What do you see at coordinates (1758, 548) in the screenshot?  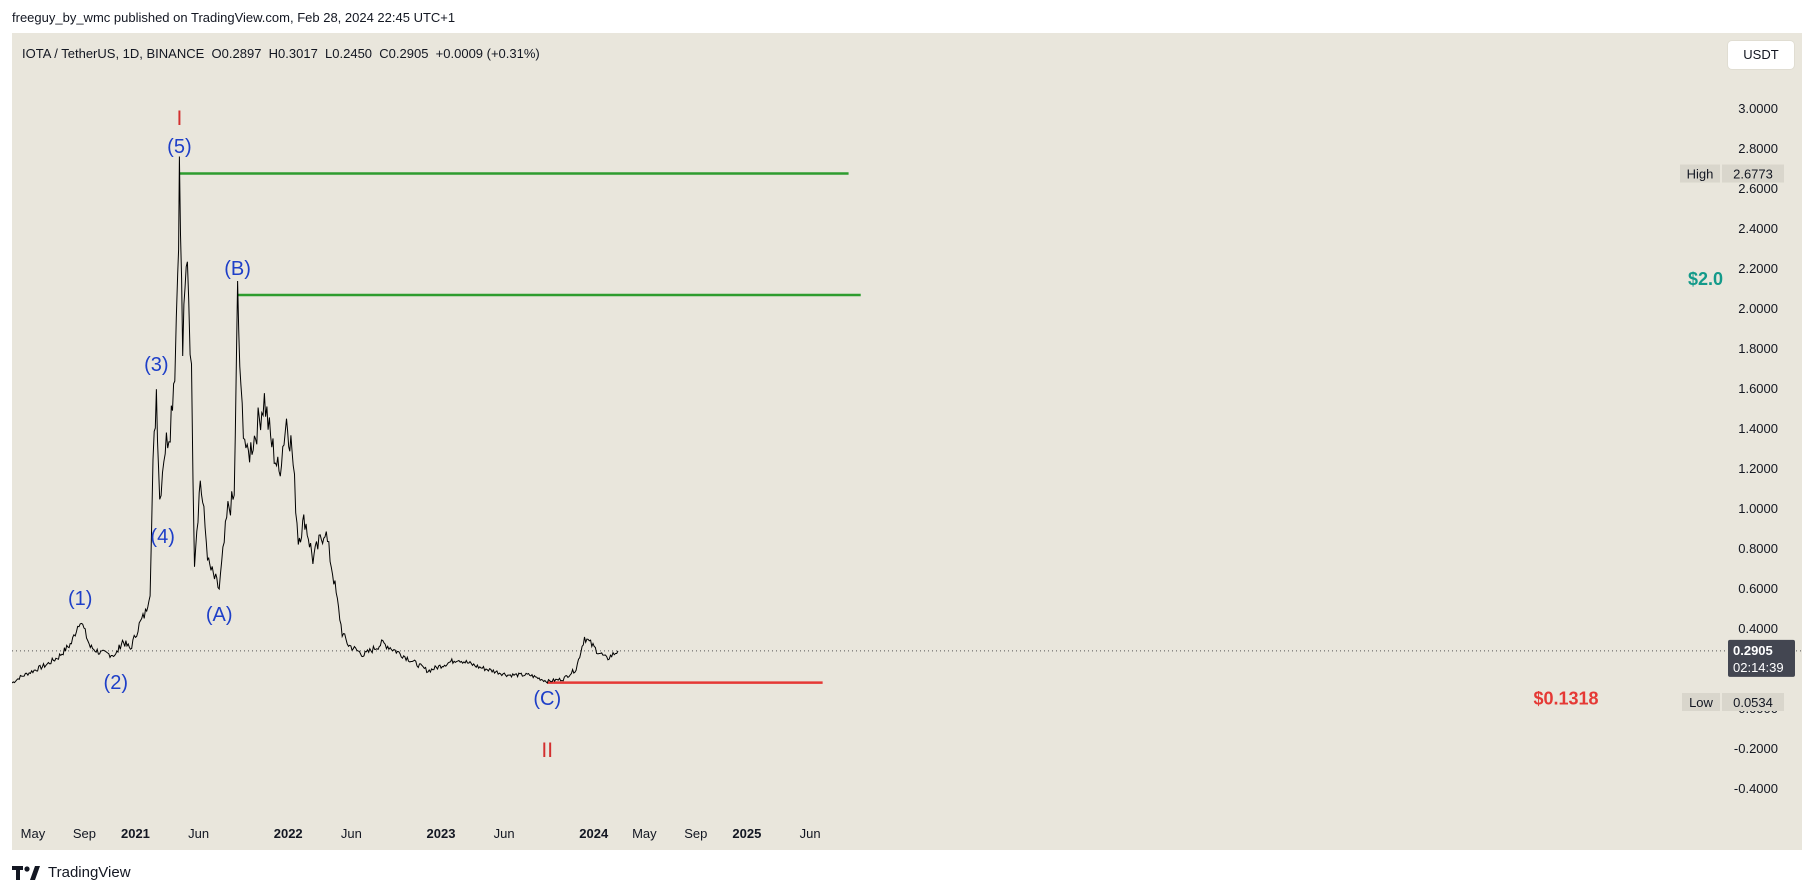 I see `y-tick-label: 0.8000` at bounding box center [1758, 548].